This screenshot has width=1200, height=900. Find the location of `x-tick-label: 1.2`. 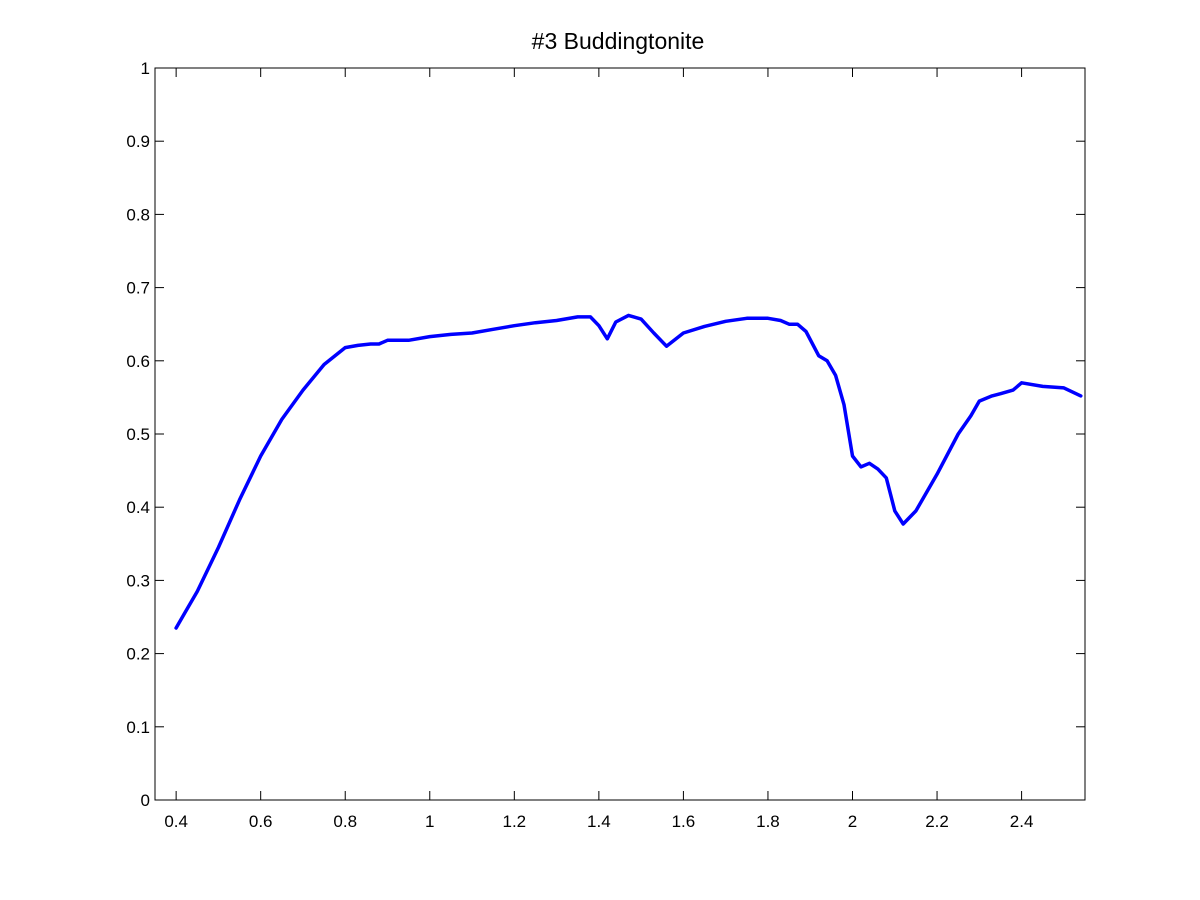

x-tick-label: 1.2 is located at coordinates (514, 821).